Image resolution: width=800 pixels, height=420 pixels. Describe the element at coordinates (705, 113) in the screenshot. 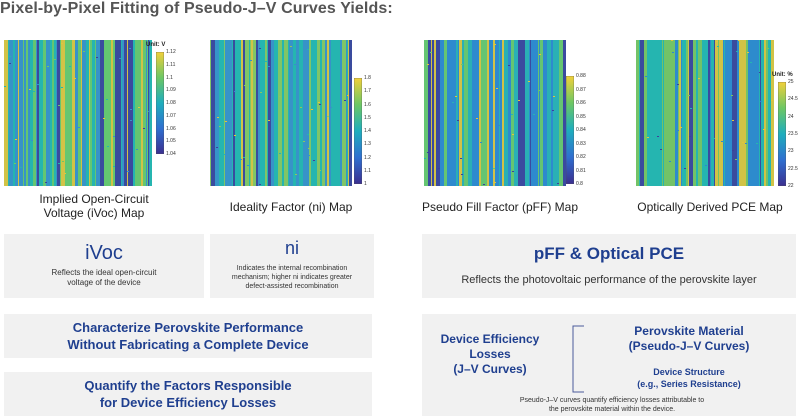

I see `pce-map` at that location.